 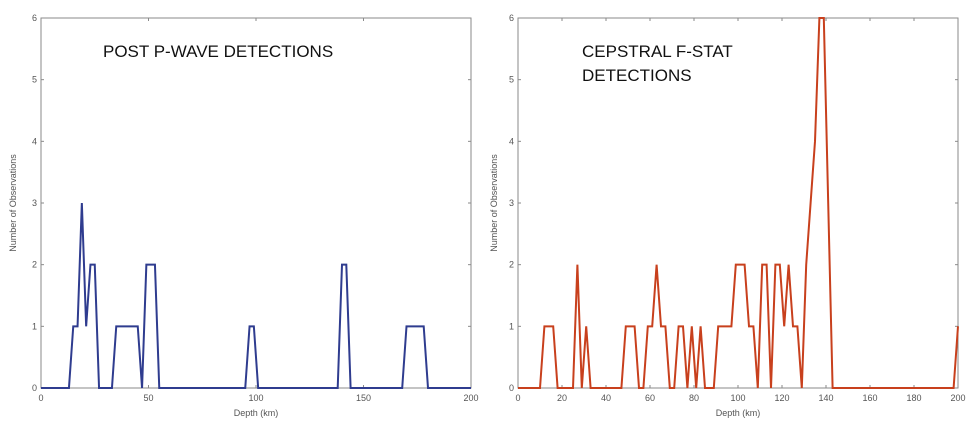 I want to click on chart-title-line: CEPSTRAL F-STAT, so click(x=657, y=51).